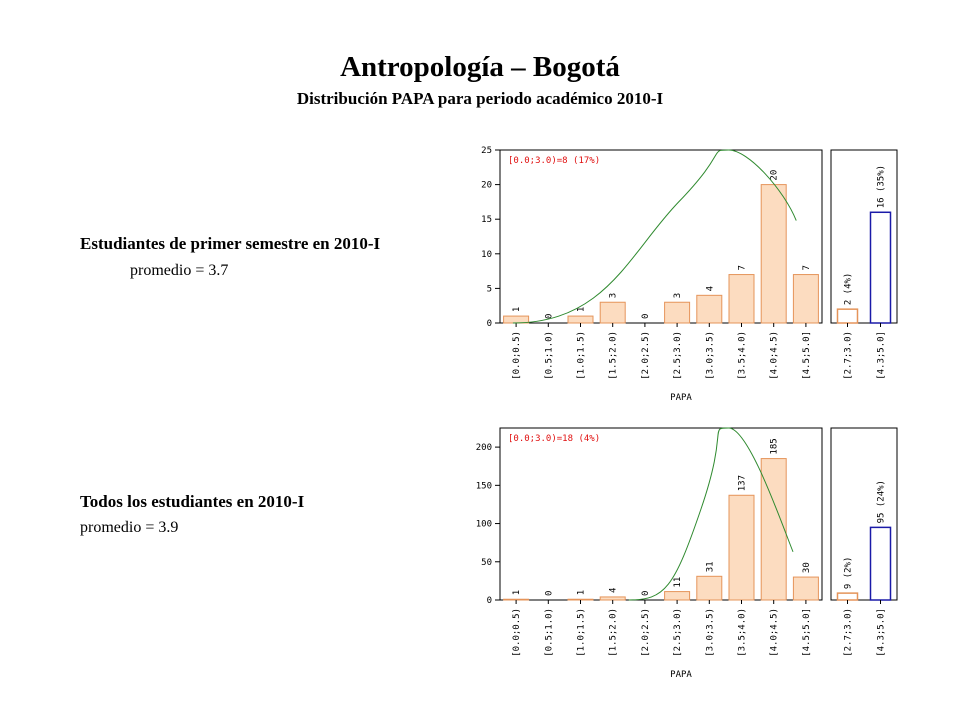 The image size is (960, 720). What do you see at coordinates (489, 289) in the screenshot?
I see `chart1-y-tick-label: 5` at bounding box center [489, 289].